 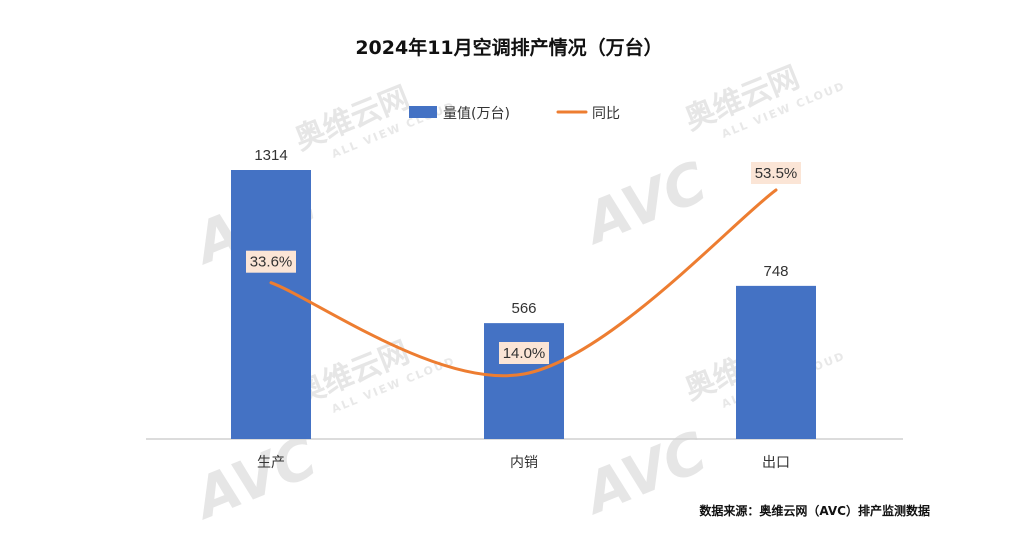 I want to click on chart-title: 2024年11月空调排产情况（万台）, so click(x=508, y=47).